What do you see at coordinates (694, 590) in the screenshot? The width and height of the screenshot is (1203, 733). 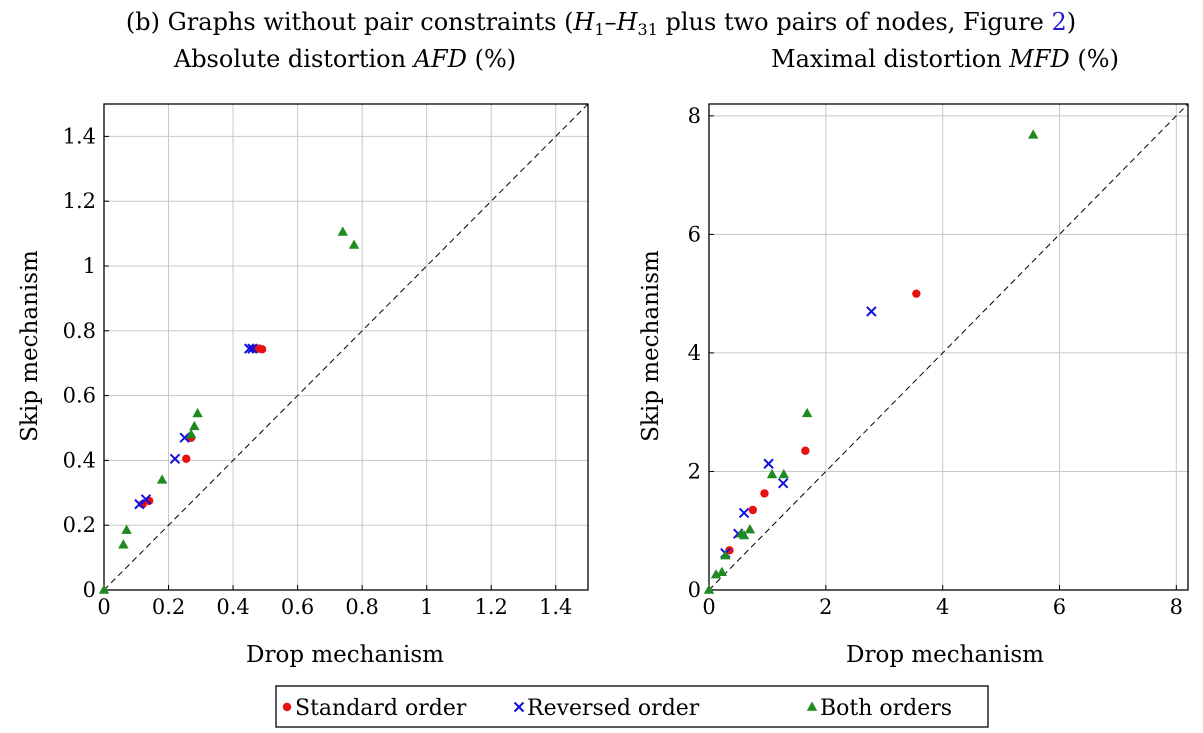 I see `mfd-y-tick-label: 0` at bounding box center [694, 590].